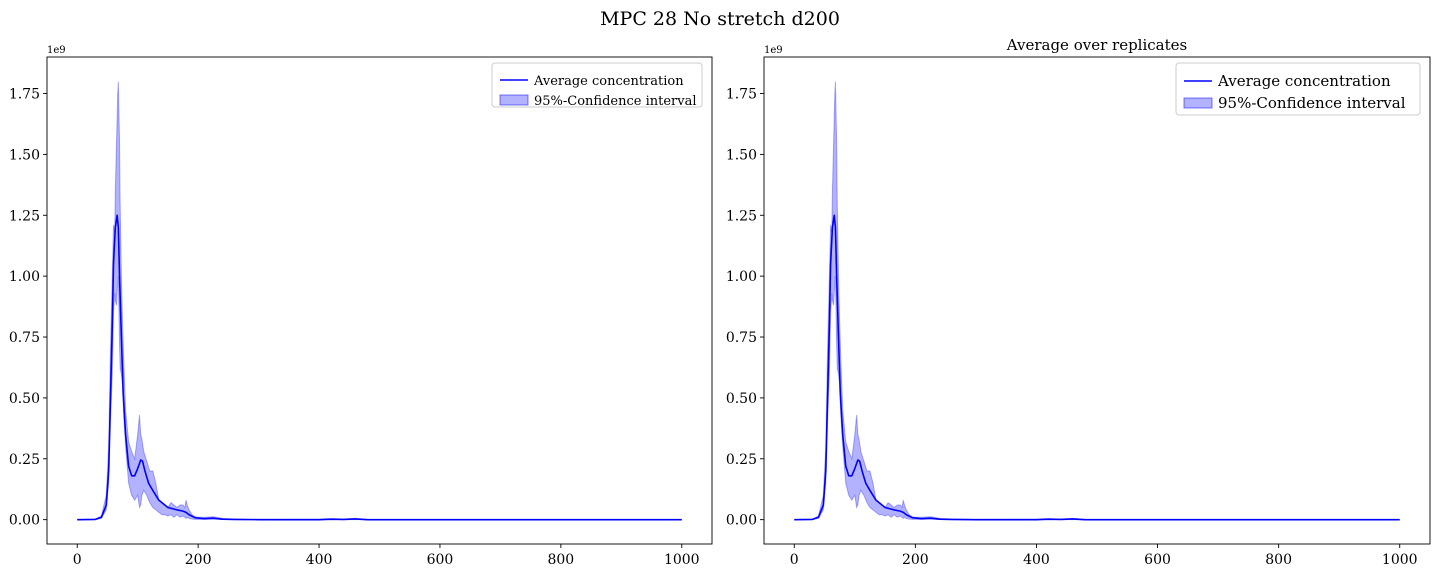  Describe the element at coordinates (720, 19) in the screenshot. I see `figure-suptitle: MPC 28 No stretch d200` at that location.